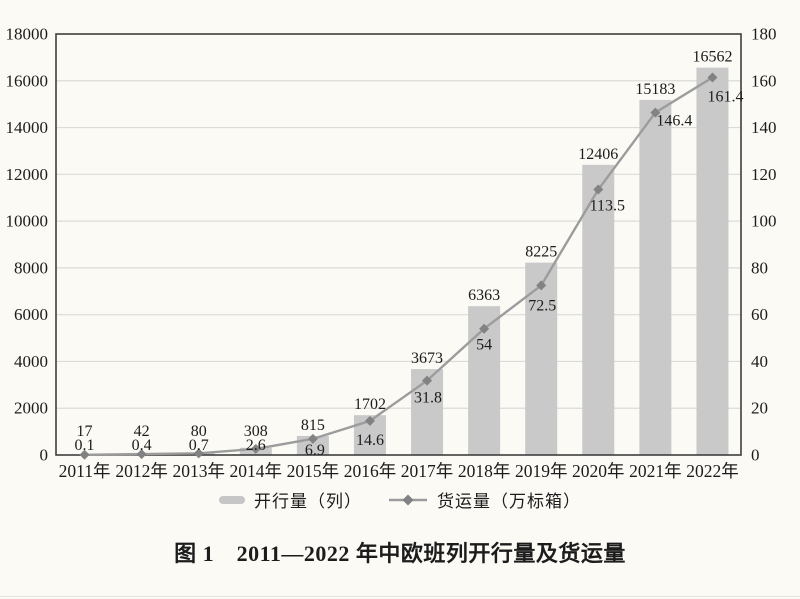 The height and width of the screenshot is (599, 800). I want to click on y-axis-label-right: 20, so click(759, 408).